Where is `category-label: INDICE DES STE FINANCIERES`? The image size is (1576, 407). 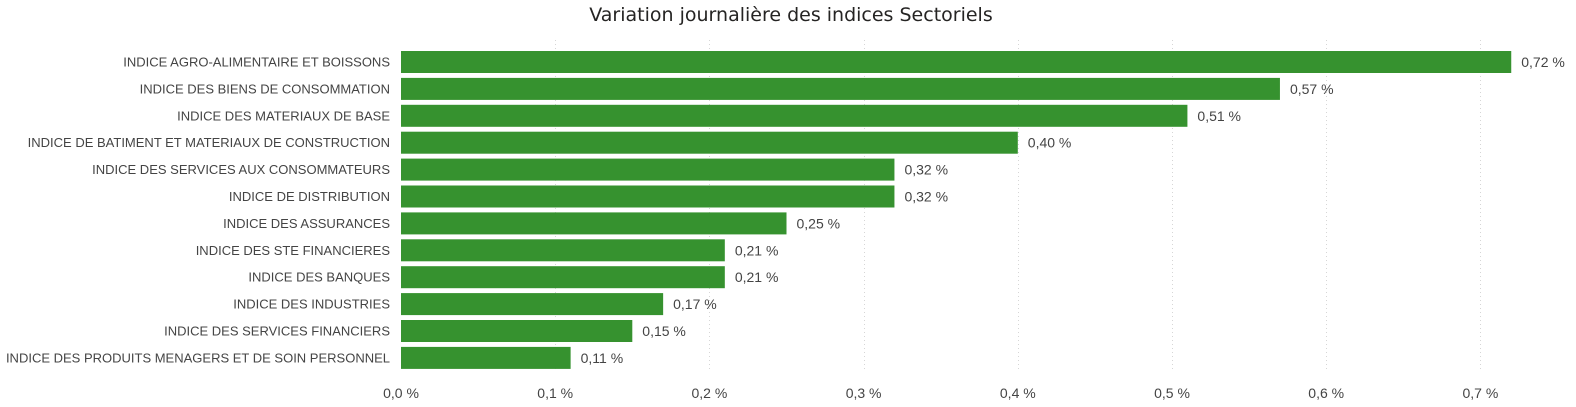
category-label: INDICE DES STE FINANCIERES is located at coordinates (293, 250).